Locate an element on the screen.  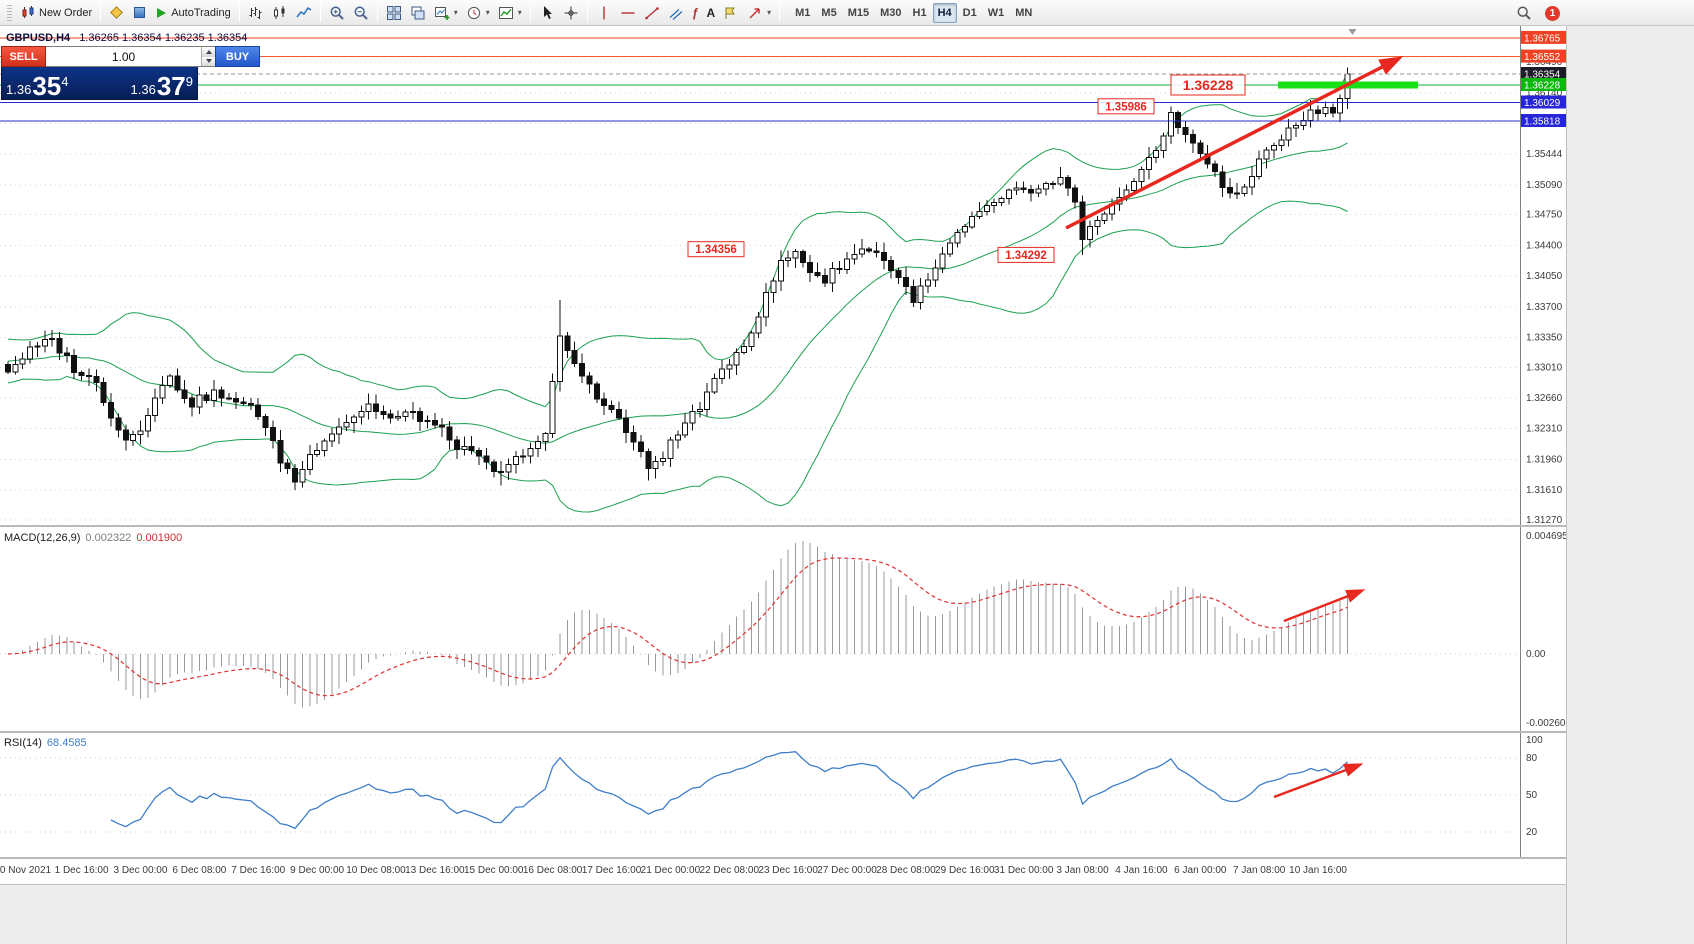
market-watch-button is located at coordinates (139, 13).